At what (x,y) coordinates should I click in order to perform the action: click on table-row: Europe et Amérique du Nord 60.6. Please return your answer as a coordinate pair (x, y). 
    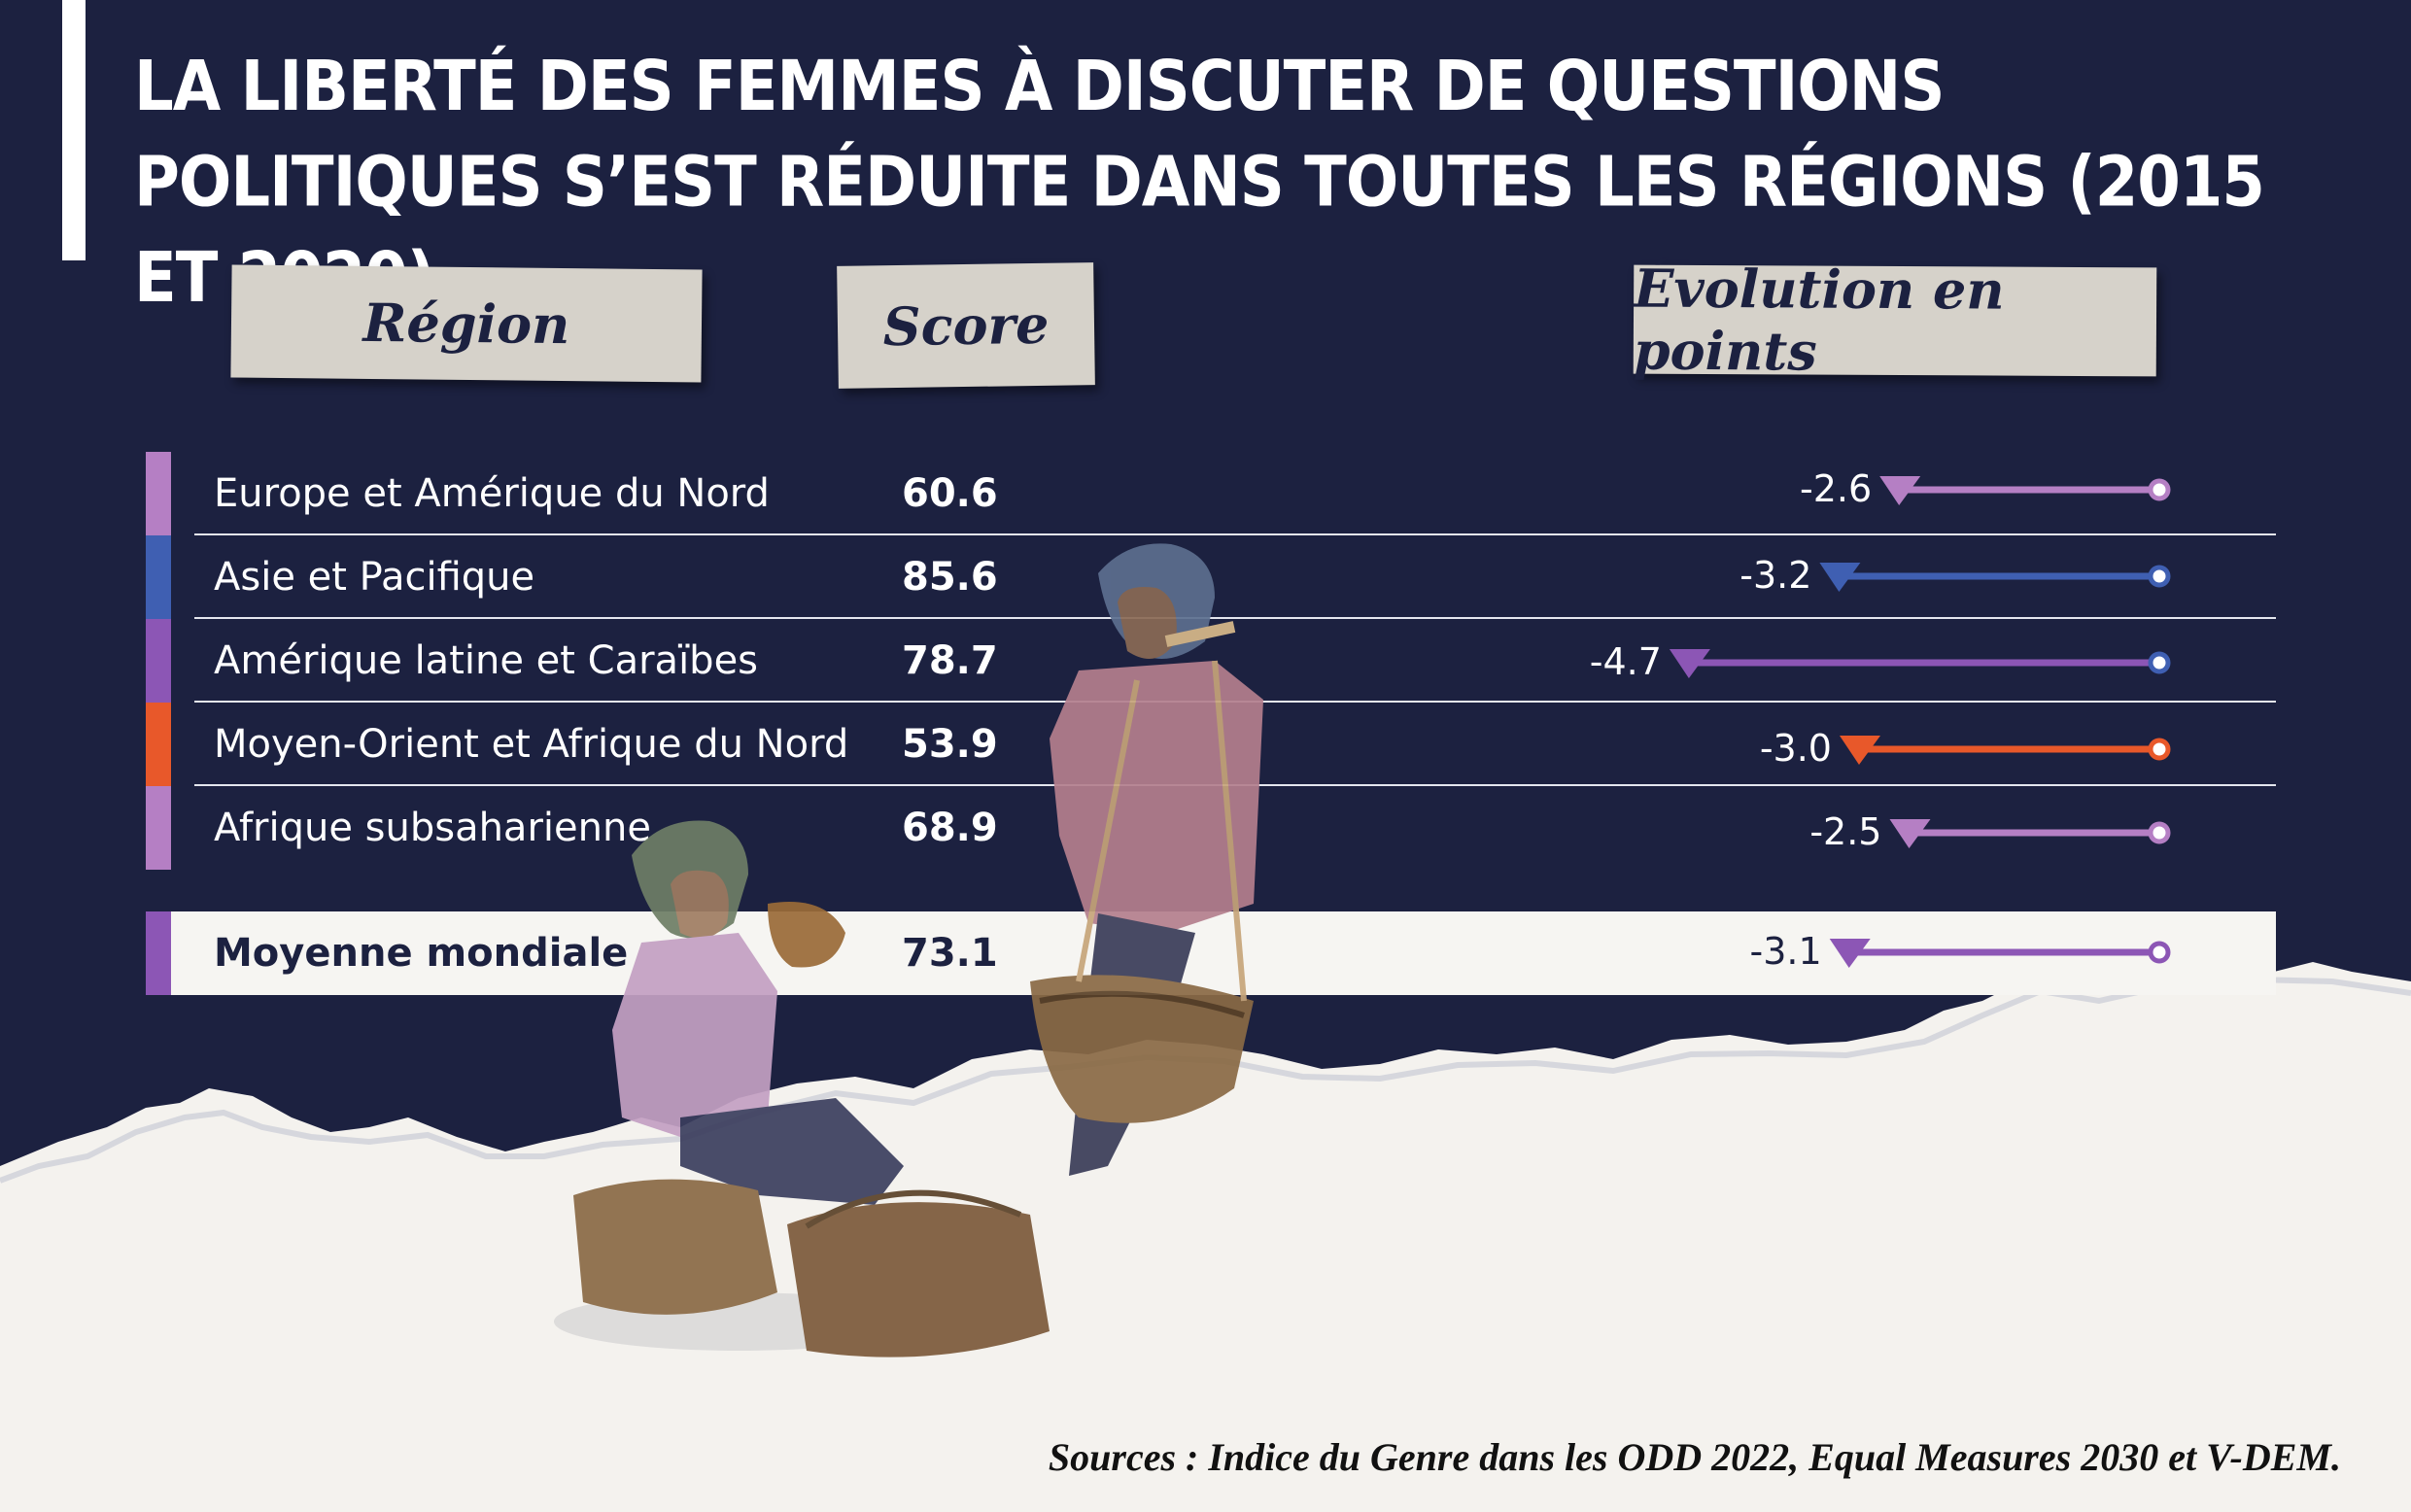
    Looking at the image, I should click on (1211, 493).